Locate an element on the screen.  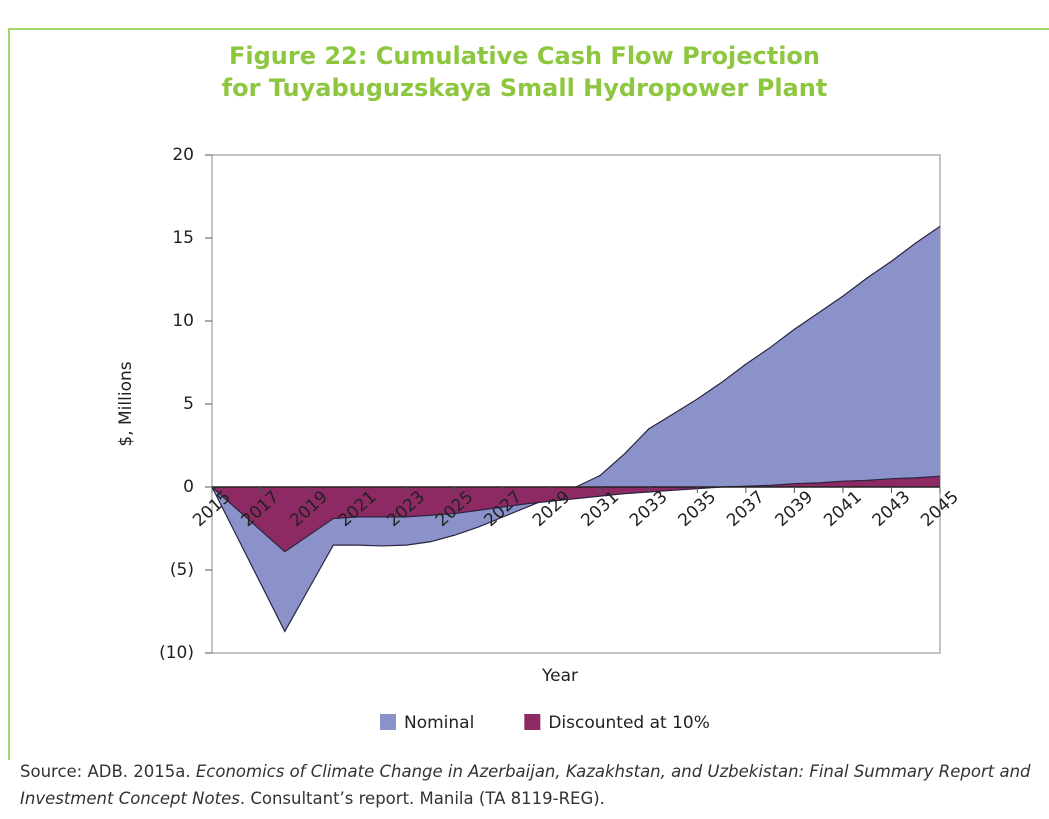
y-tick-label: 0 is located at coordinates (188, 487).